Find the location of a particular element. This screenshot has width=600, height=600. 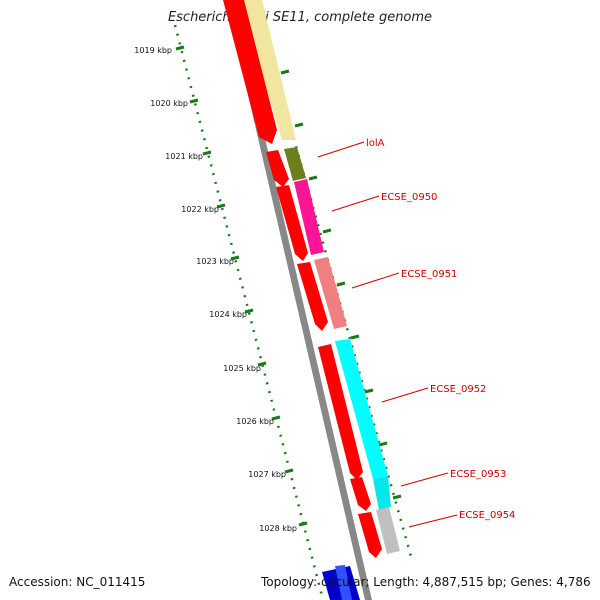

bottom-feature-highlight is located at coordinates (343, 582).